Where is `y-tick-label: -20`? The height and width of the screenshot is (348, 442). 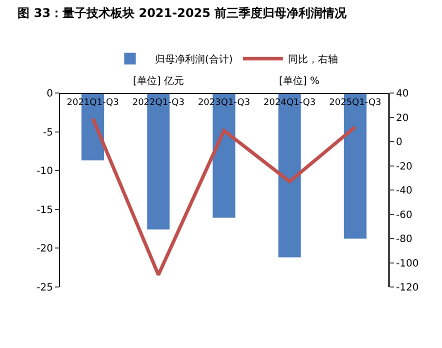 y-tick-label: -20 is located at coordinates (44, 249).